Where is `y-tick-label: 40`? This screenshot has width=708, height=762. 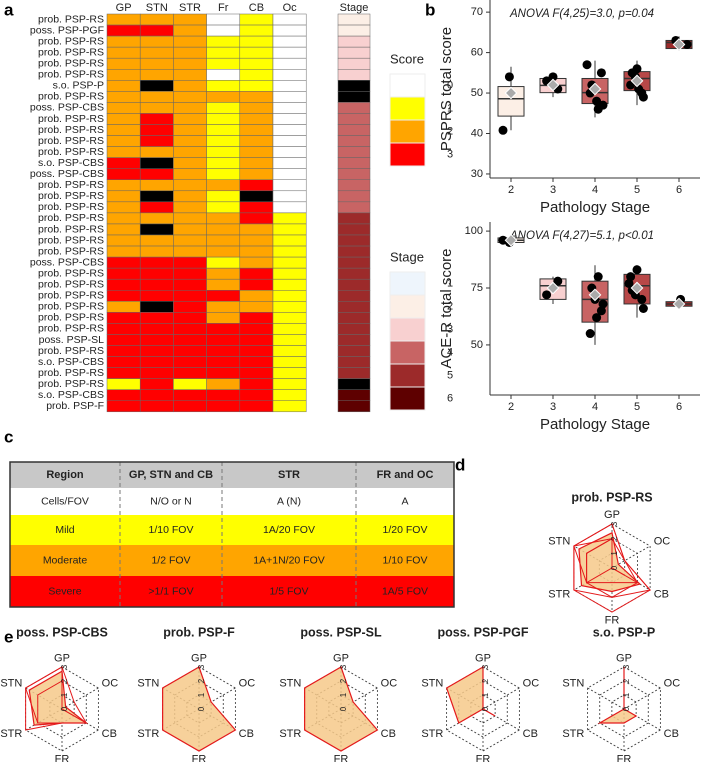 y-tick-label: 40 is located at coordinates (477, 133).